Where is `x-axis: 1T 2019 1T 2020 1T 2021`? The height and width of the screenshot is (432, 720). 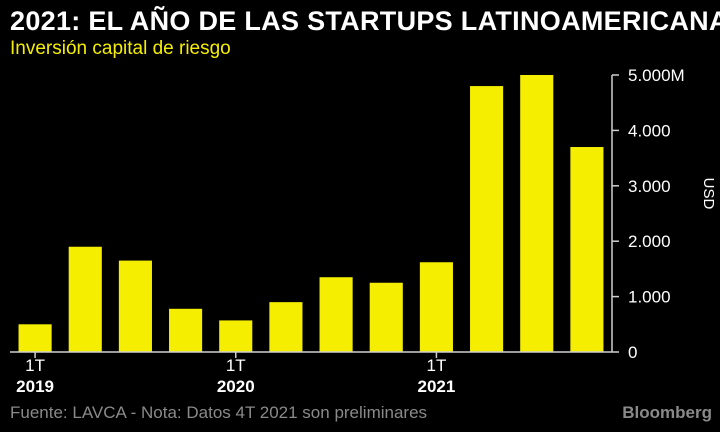 x-axis: 1T 2019 1T 2020 1T 2021 is located at coordinates (311, 373).